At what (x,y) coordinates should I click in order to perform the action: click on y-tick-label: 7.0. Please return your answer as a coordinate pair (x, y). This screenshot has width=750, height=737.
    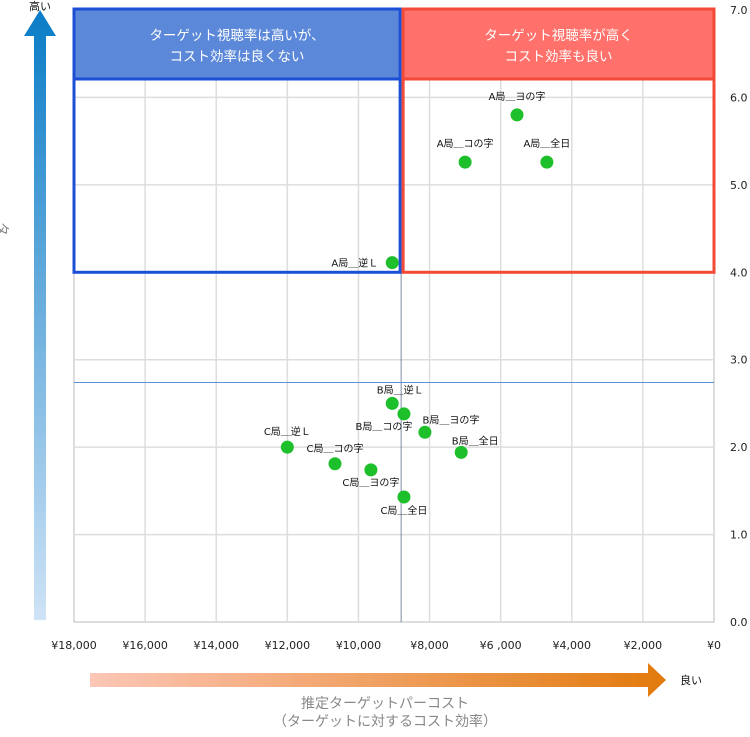
    Looking at the image, I should click on (739, 10).